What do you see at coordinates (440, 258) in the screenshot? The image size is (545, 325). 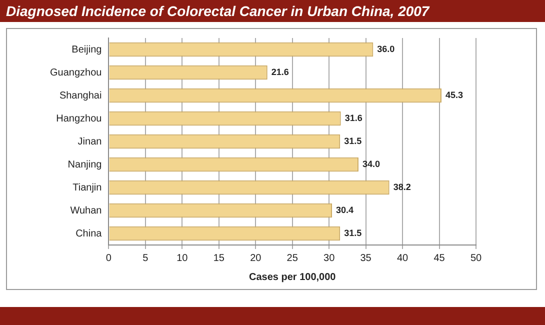 I see `x-tick-label: 45` at bounding box center [440, 258].